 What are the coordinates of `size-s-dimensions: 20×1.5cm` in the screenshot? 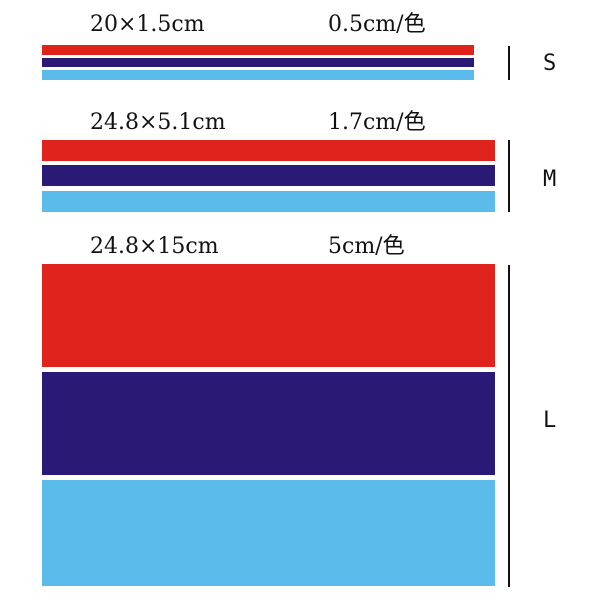 It's located at (147, 24).